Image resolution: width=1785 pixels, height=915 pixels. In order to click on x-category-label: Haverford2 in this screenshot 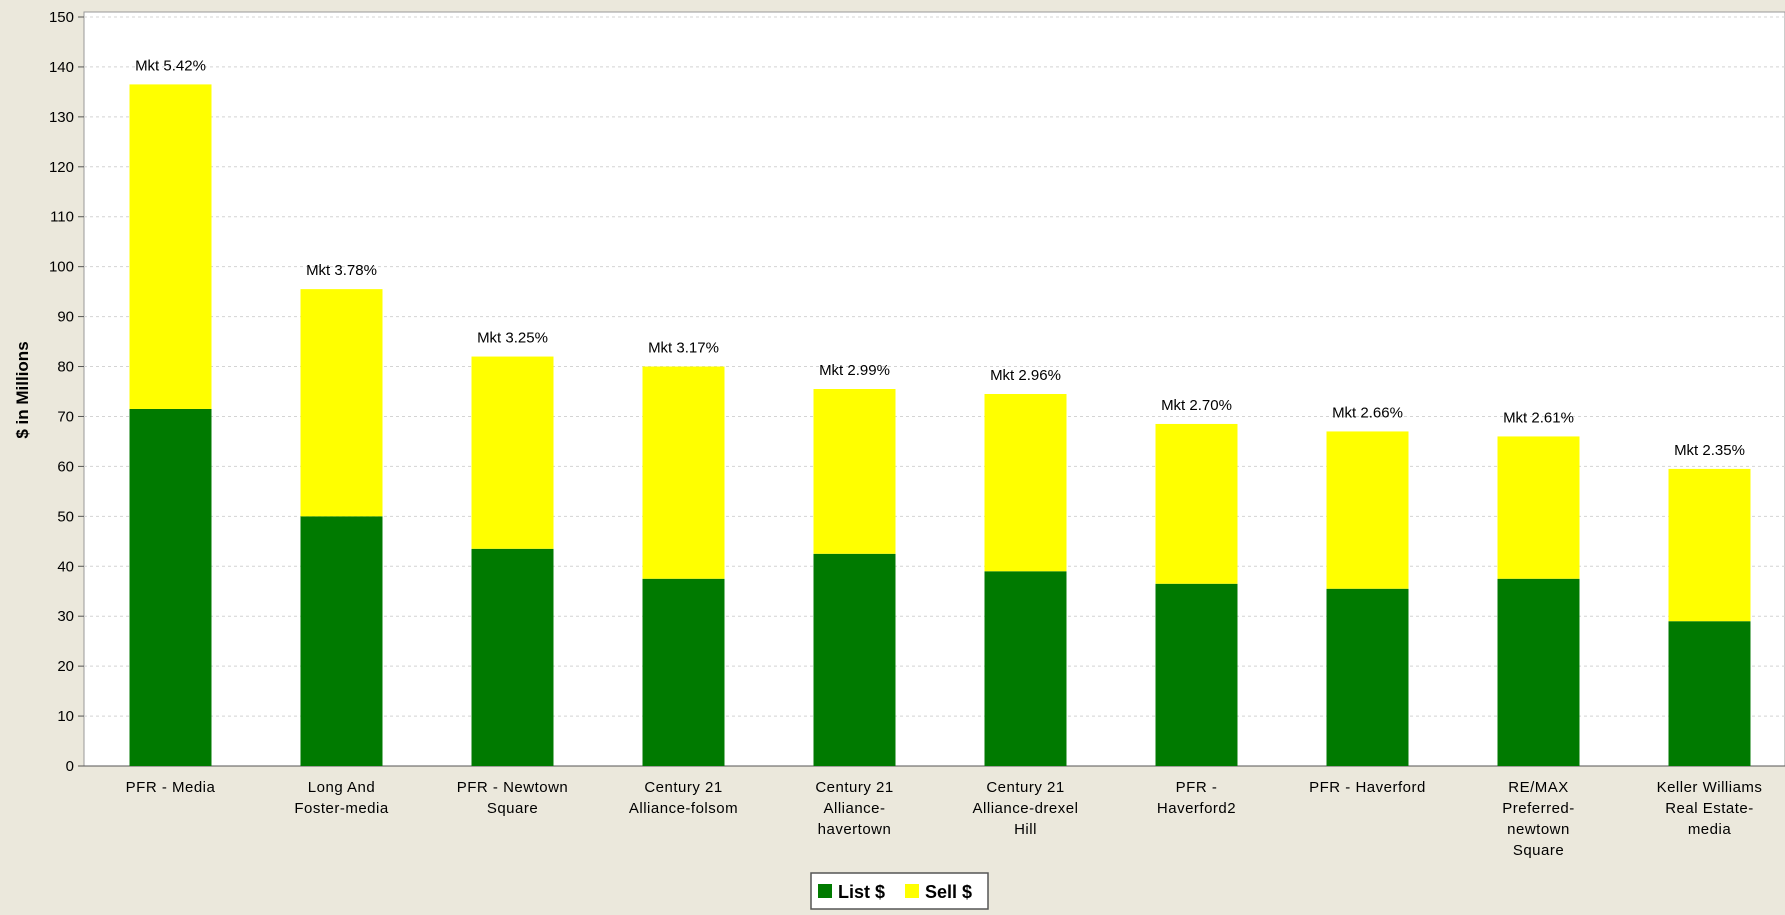, I will do `click(1196, 808)`.